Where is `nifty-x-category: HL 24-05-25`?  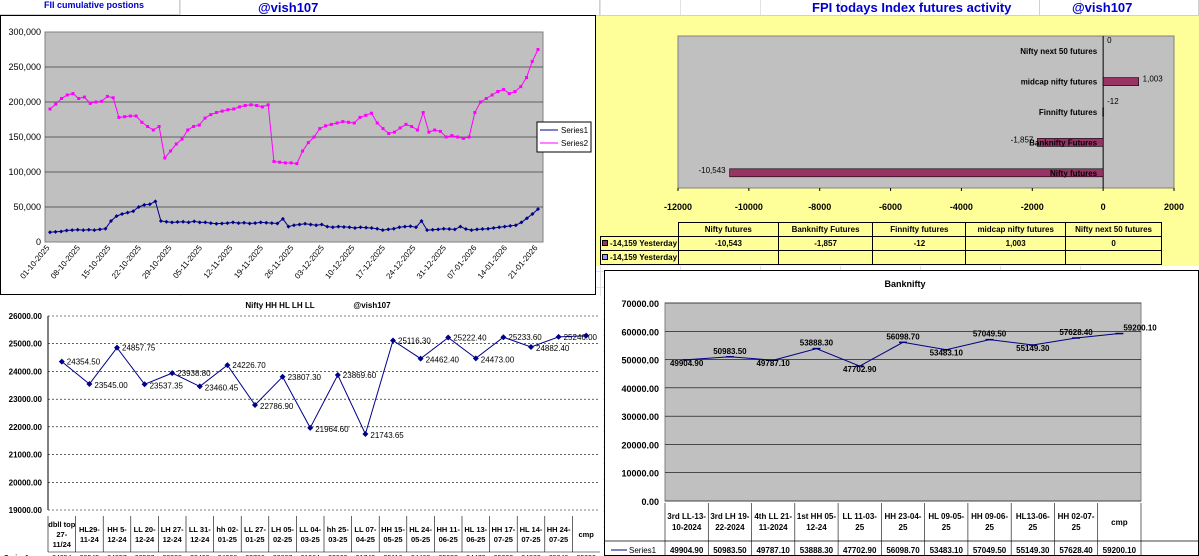 nifty-x-category: HL 24-05-25 is located at coordinates (420, 534).